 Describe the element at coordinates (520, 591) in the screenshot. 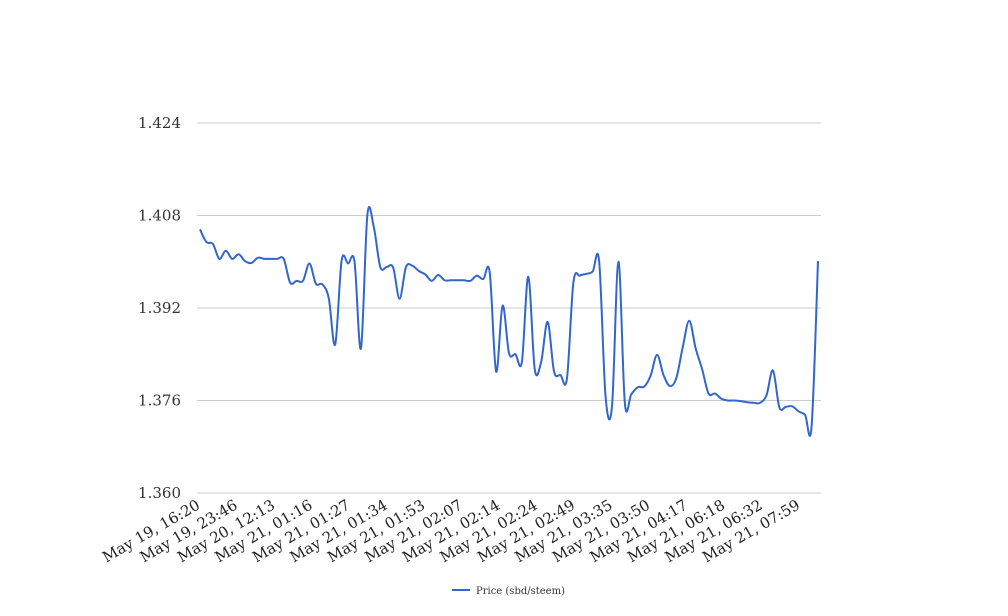

I see `legend-label: Price (sbd/steem)` at that location.